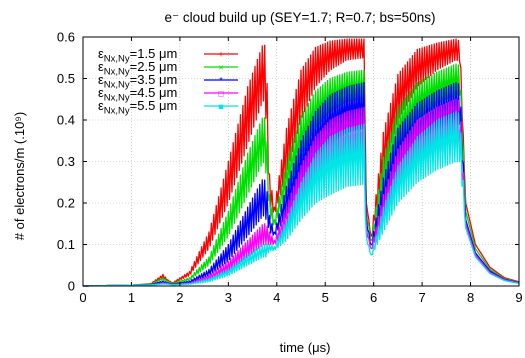 Image resolution: width=525 pixels, height=358 pixels. What do you see at coordinates (221, 81) in the screenshot?
I see `legend-marker: *` at bounding box center [221, 81].